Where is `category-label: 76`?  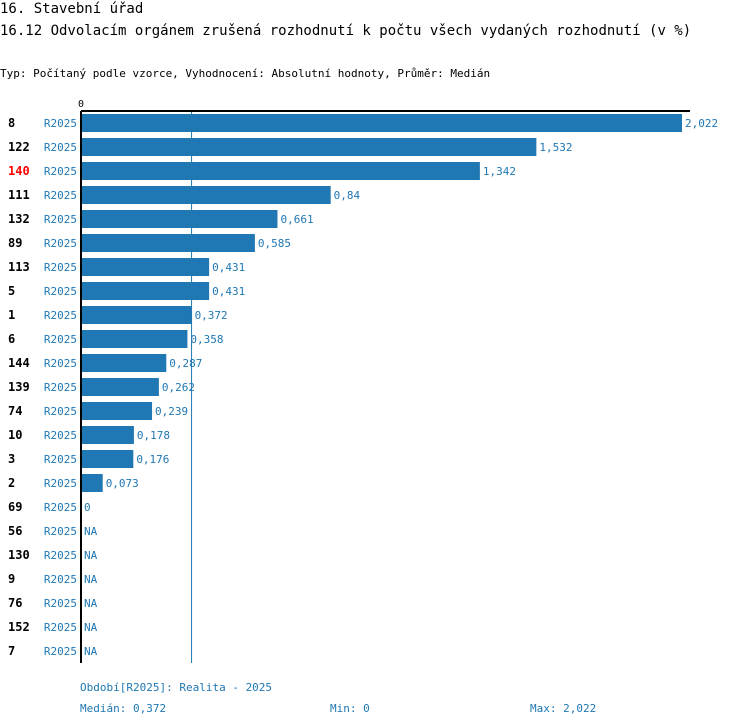
category-label: 76 is located at coordinates (15, 603).